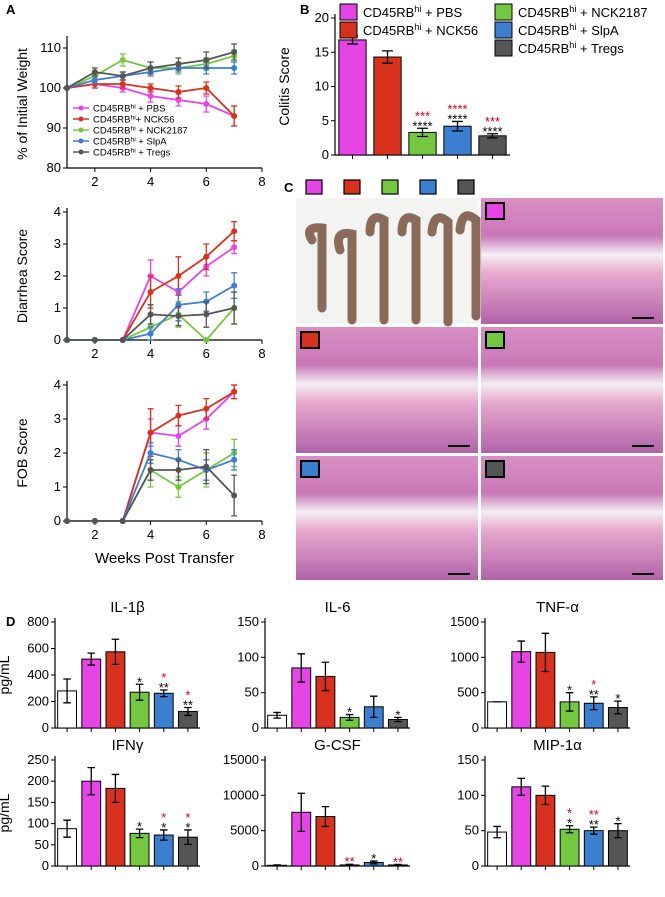 The height and width of the screenshot is (897, 665). What do you see at coordinates (393, 269) in the screenshot?
I see `colon-shape` at bounding box center [393, 269].